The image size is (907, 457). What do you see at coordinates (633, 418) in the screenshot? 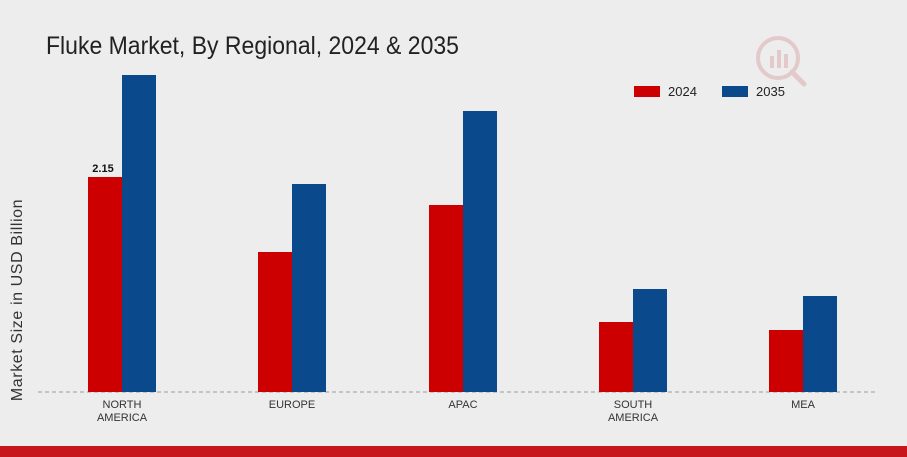
I see `x-tick-label-3-line-1: AMERICA` at bounding box center [633, 418].